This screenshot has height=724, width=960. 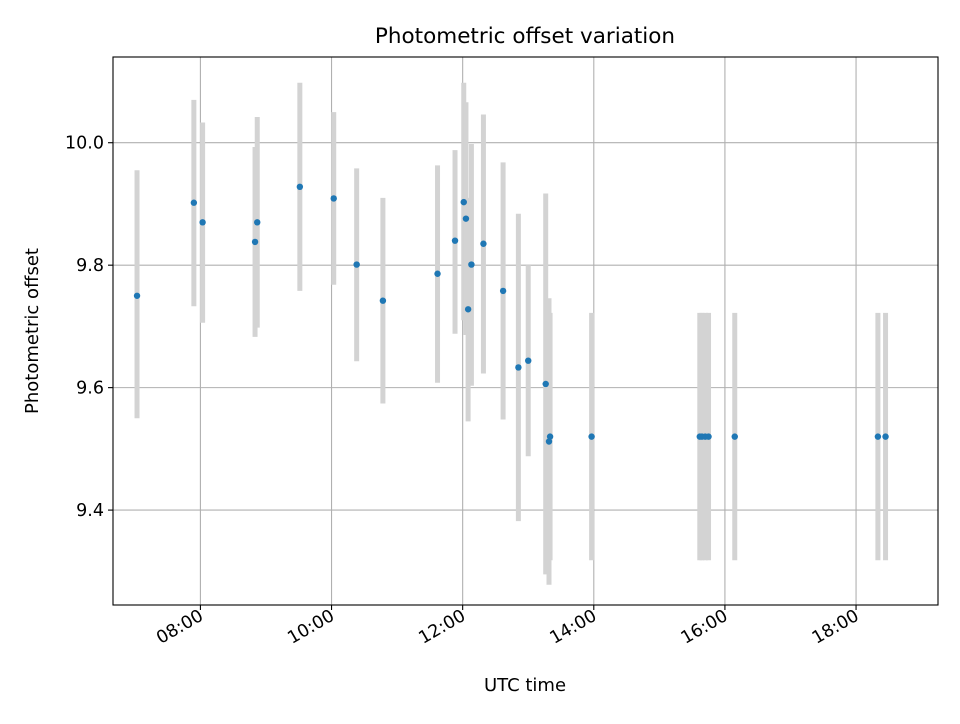 I want to click on y-tick-label: 10.0, so click(x=84, y=144).